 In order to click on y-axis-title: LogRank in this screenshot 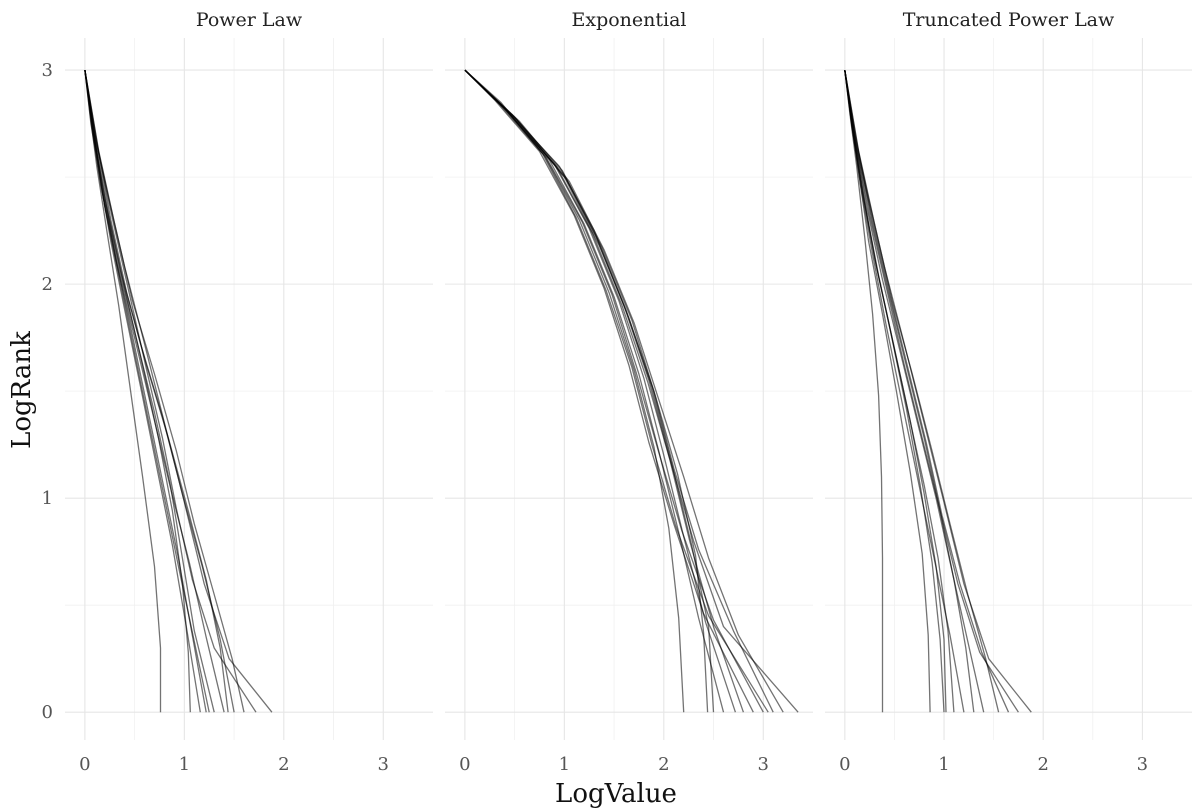, I will do `click(22, 390)`.